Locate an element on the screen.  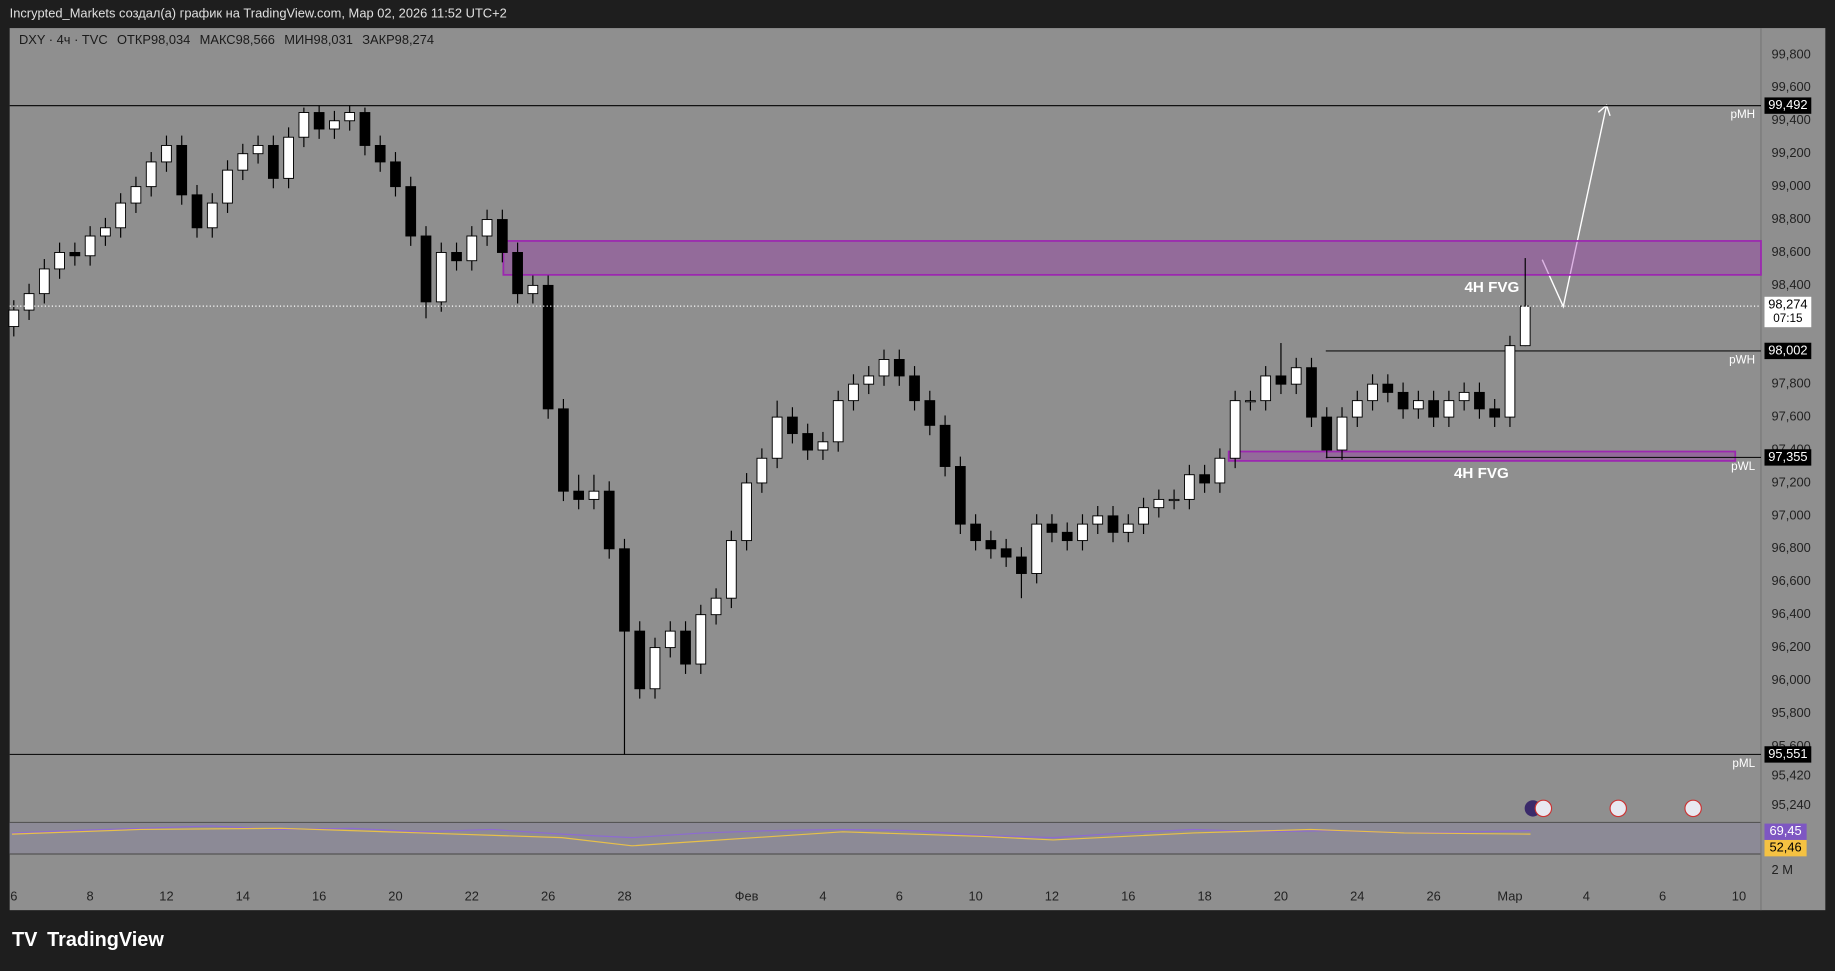
y-tick-label: 95,240 is located at coordinates (1791, 804).